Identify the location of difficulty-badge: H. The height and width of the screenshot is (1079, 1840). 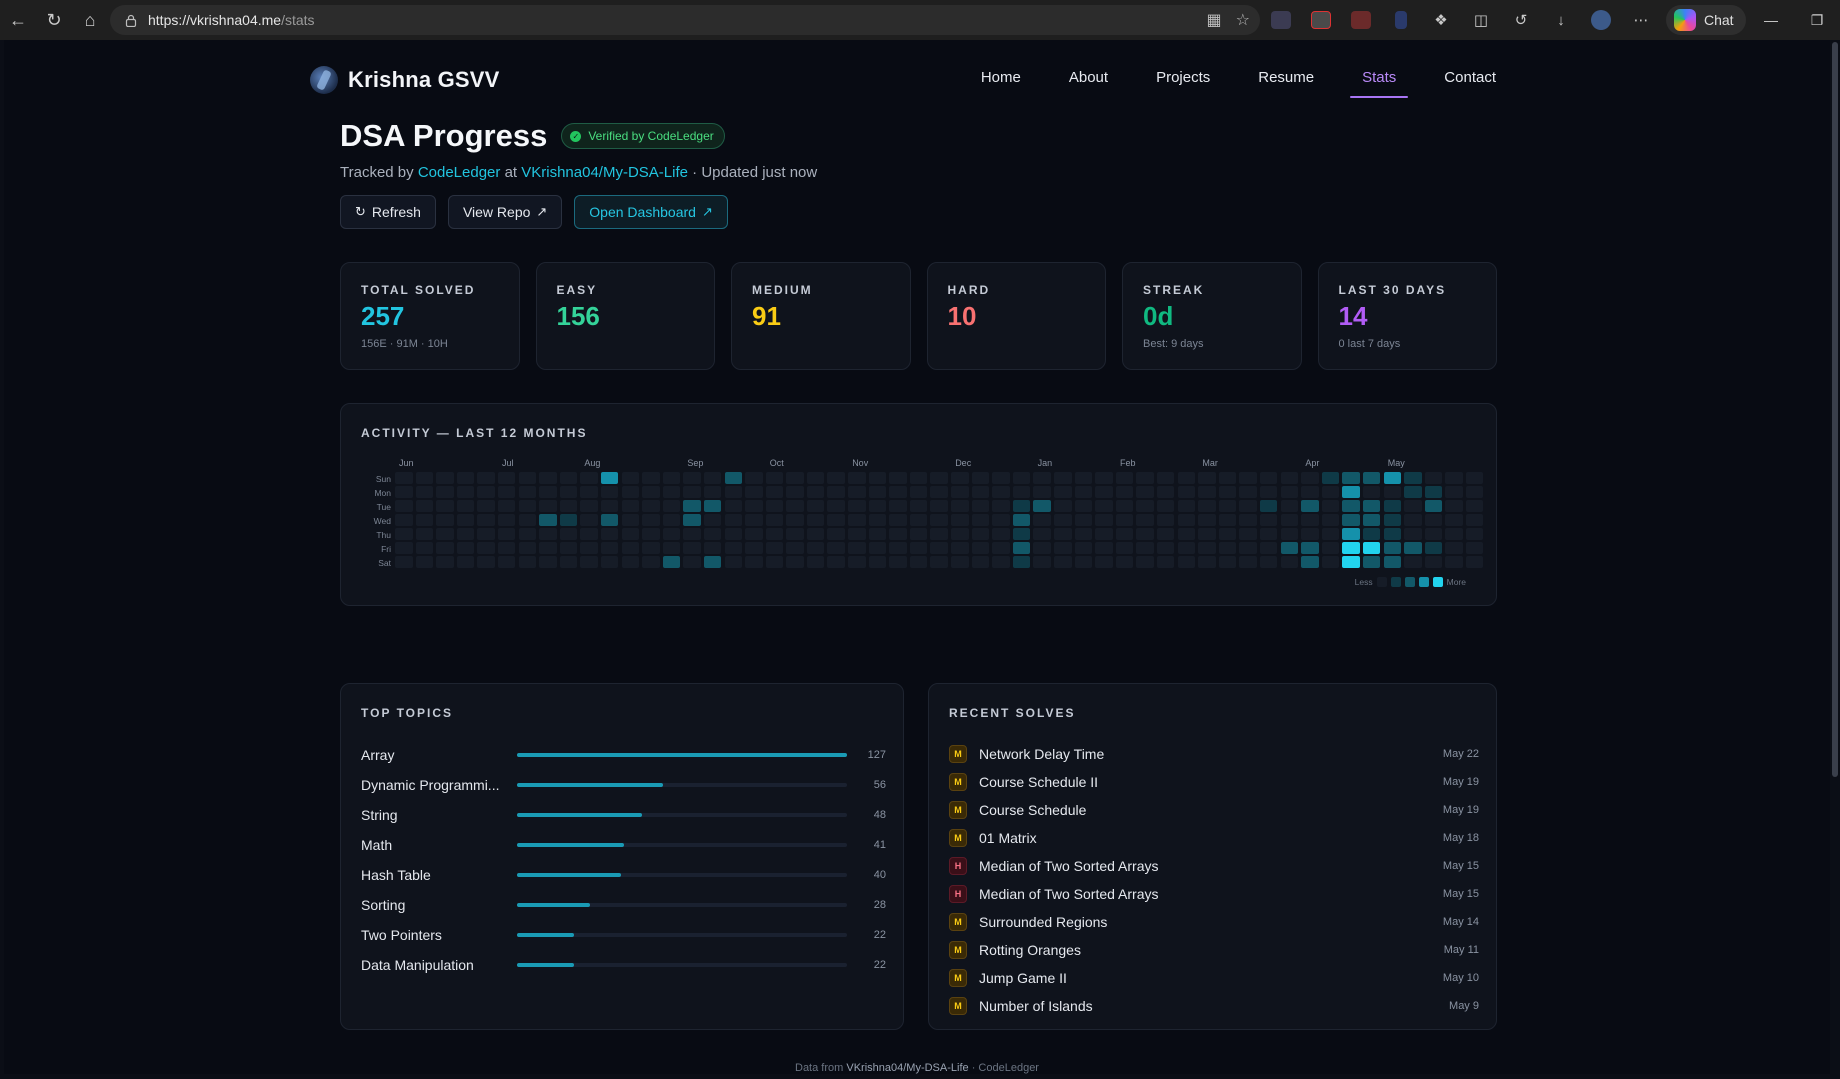
(958, 866).